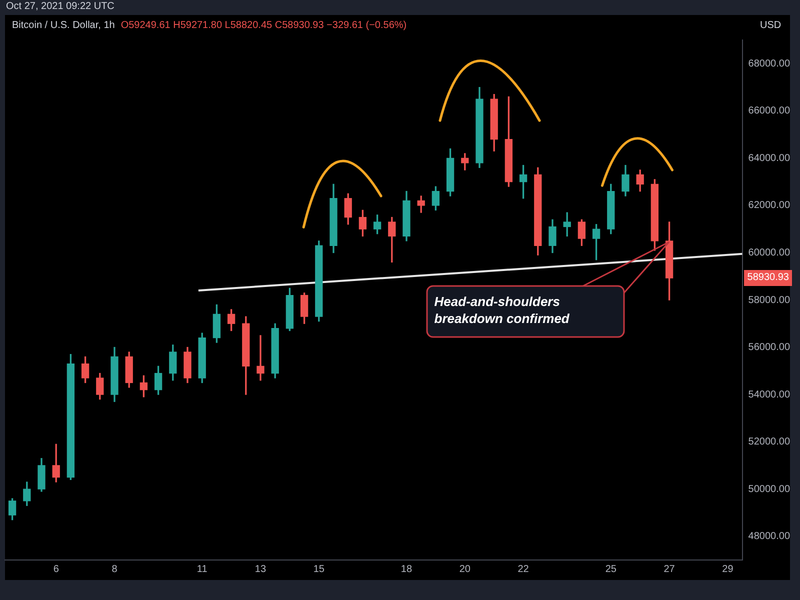  What do you see at coordinates (260, 569) in the screenshot?
I see `x-tick-label: 13` at bounding box center [260, 569].